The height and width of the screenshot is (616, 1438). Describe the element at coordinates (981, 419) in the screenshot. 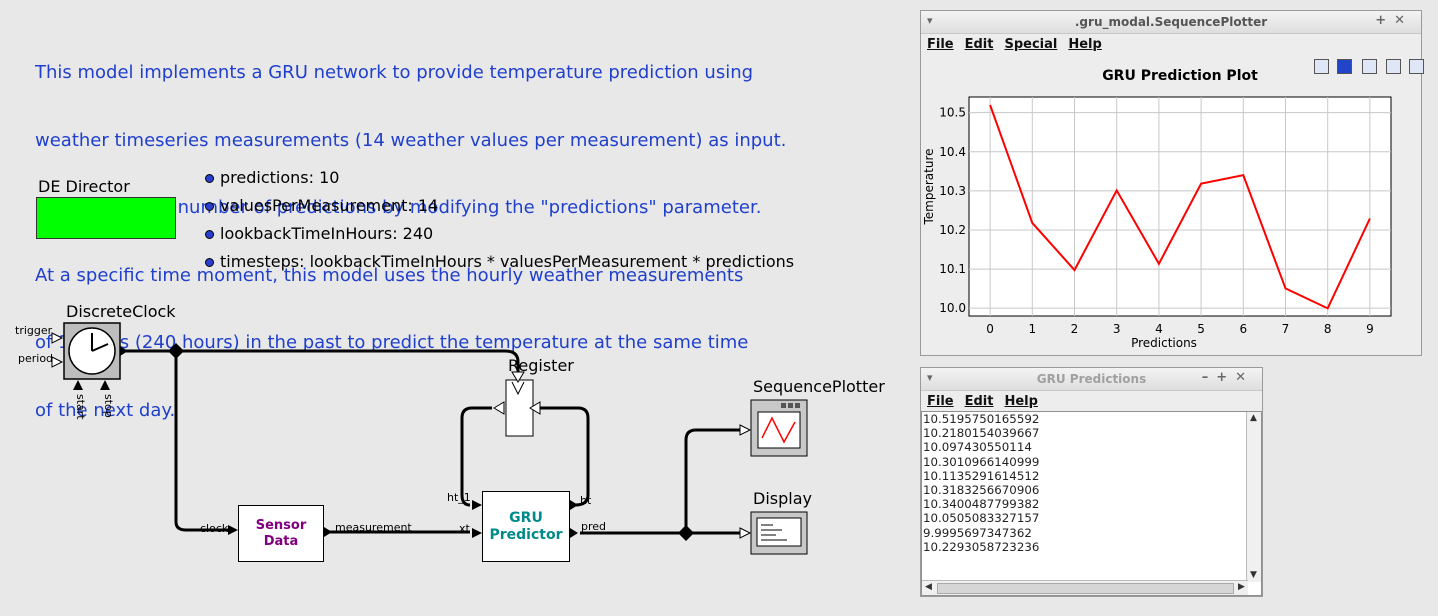

I see `prediction-line: 10.5195750165592` at that location.